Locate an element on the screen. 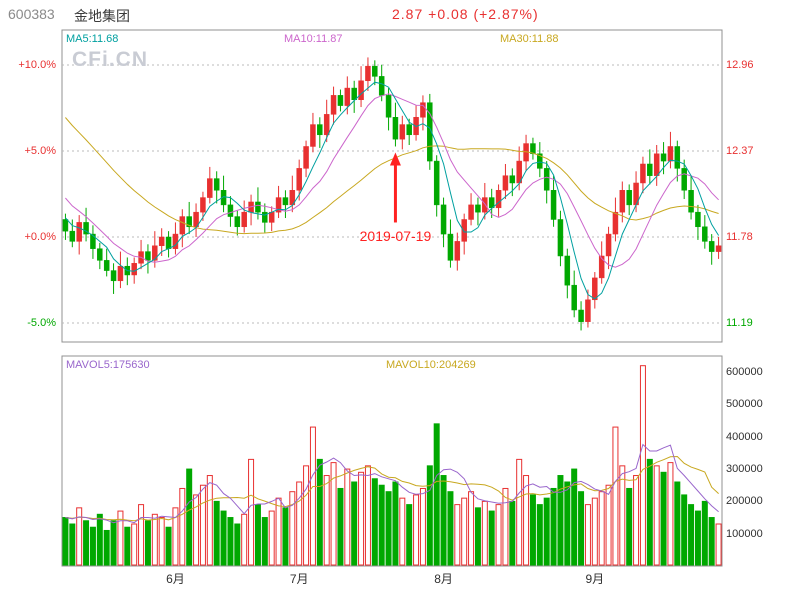 Image resolution: width=800 pixels, height=600 pixels. price-axis-label: 12.37 is located at coordinates (740, 151).